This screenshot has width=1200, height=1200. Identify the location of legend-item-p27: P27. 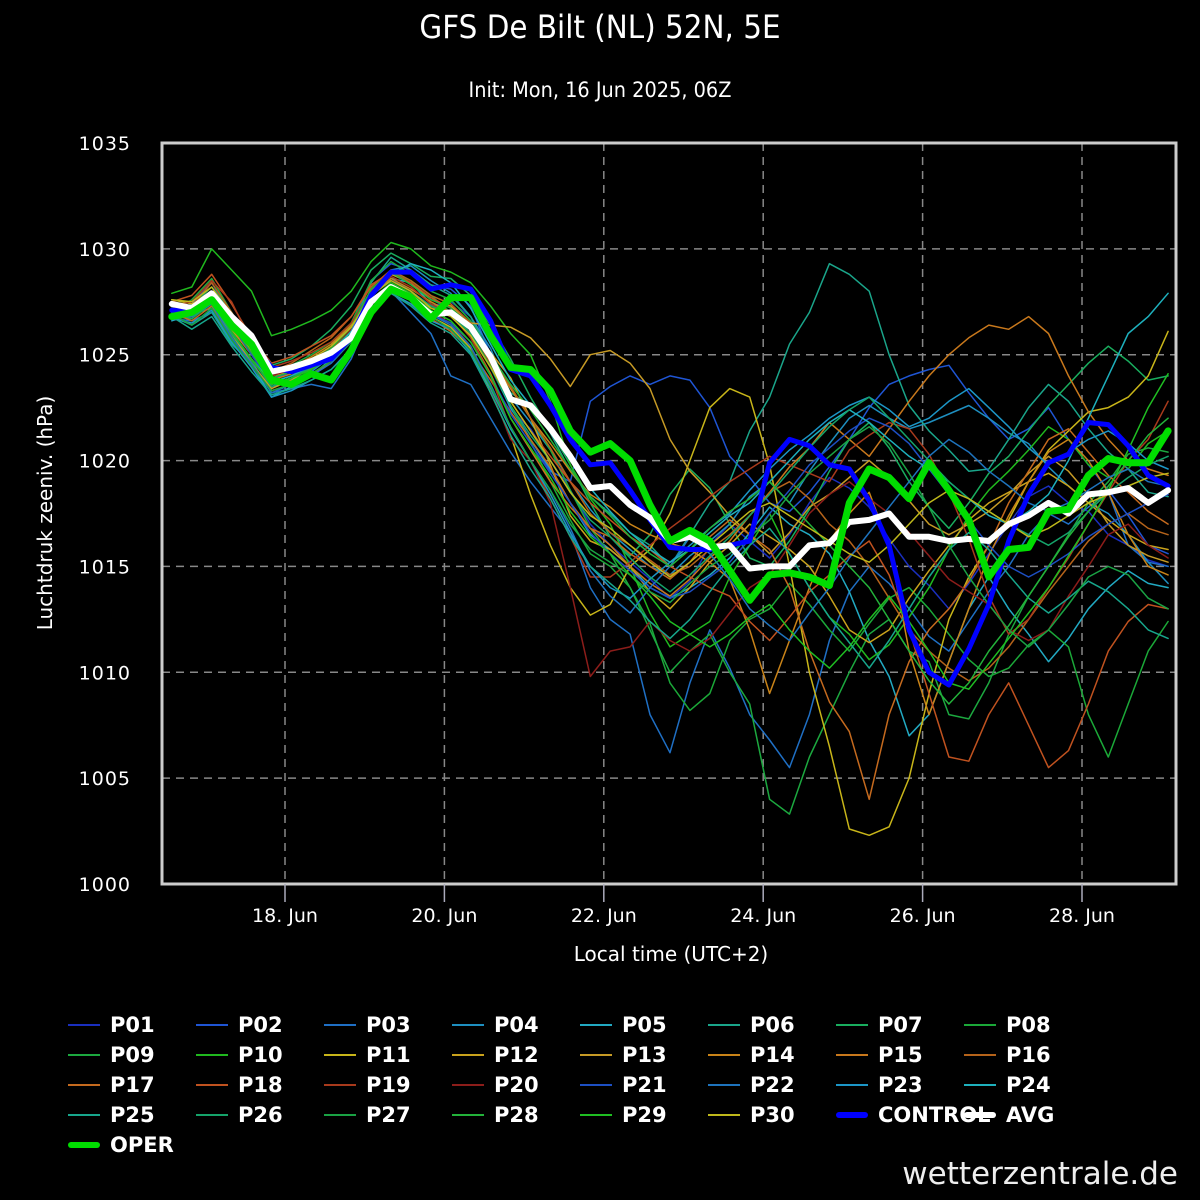
(367, 1115).